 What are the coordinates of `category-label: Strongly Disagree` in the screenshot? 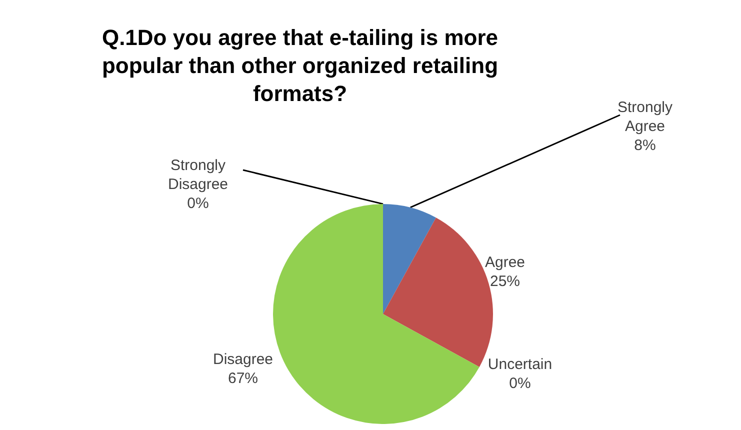 It's located at (198, 175).